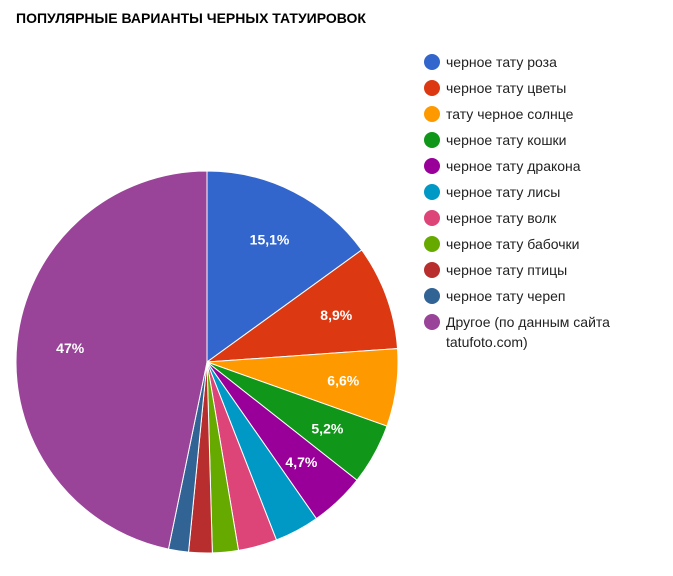 The height and width of the screenshot is (576, 673). Describe the element at coordinates (507, 270) in the screenshot. I see `legend-label: черное тату птицы` at that location.